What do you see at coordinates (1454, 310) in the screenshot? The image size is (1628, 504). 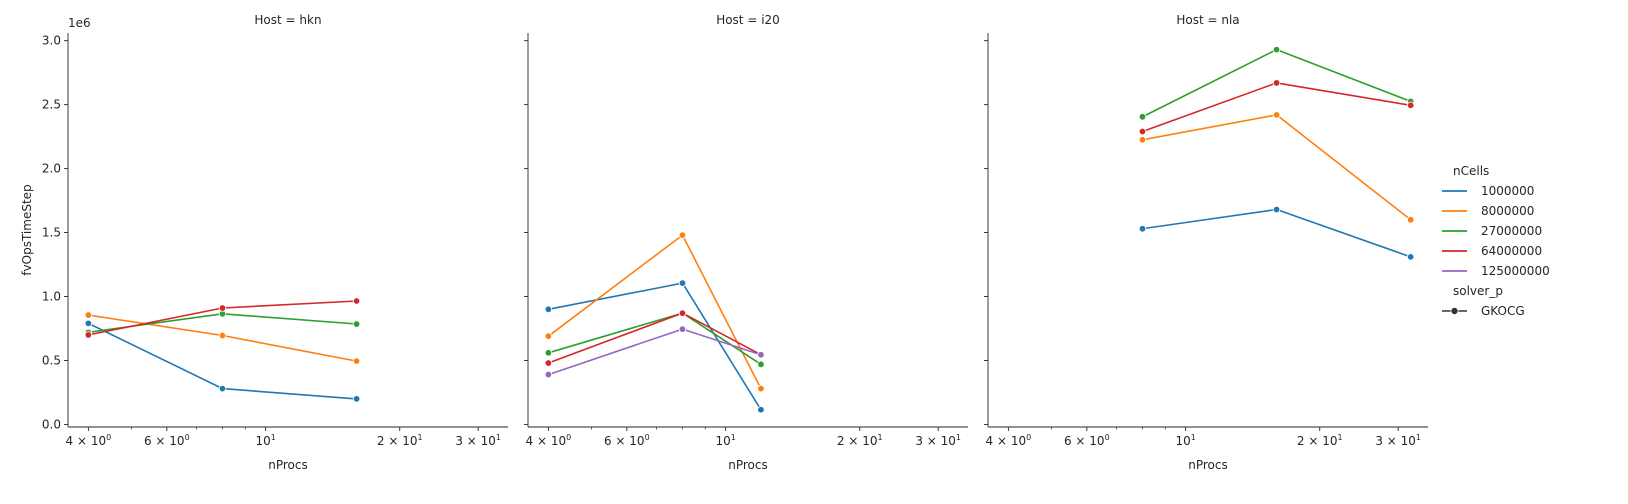 I see `legend-style-marker` at bounding box center [1454, 310].